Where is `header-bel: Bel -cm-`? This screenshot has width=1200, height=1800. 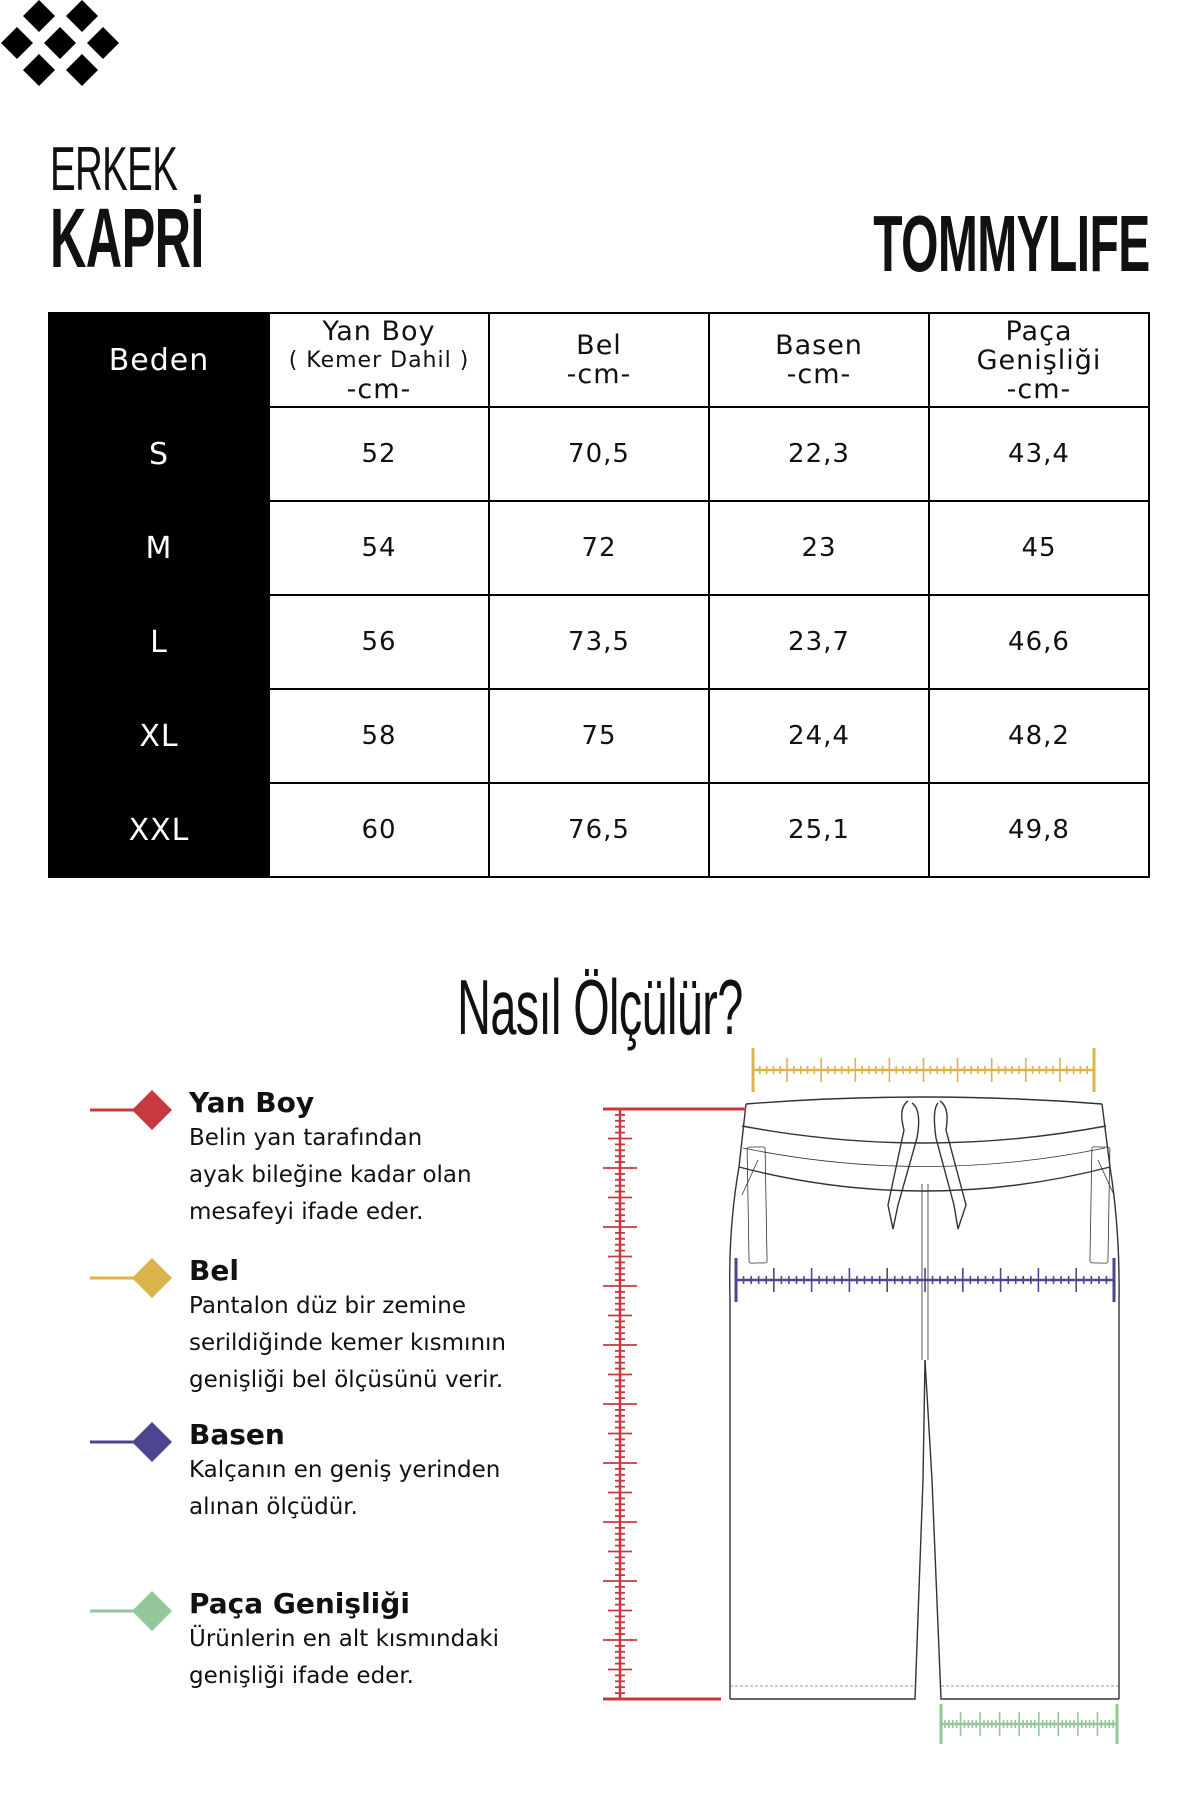
header-bel: Bel -cm- is located at coordinates (599, 360).